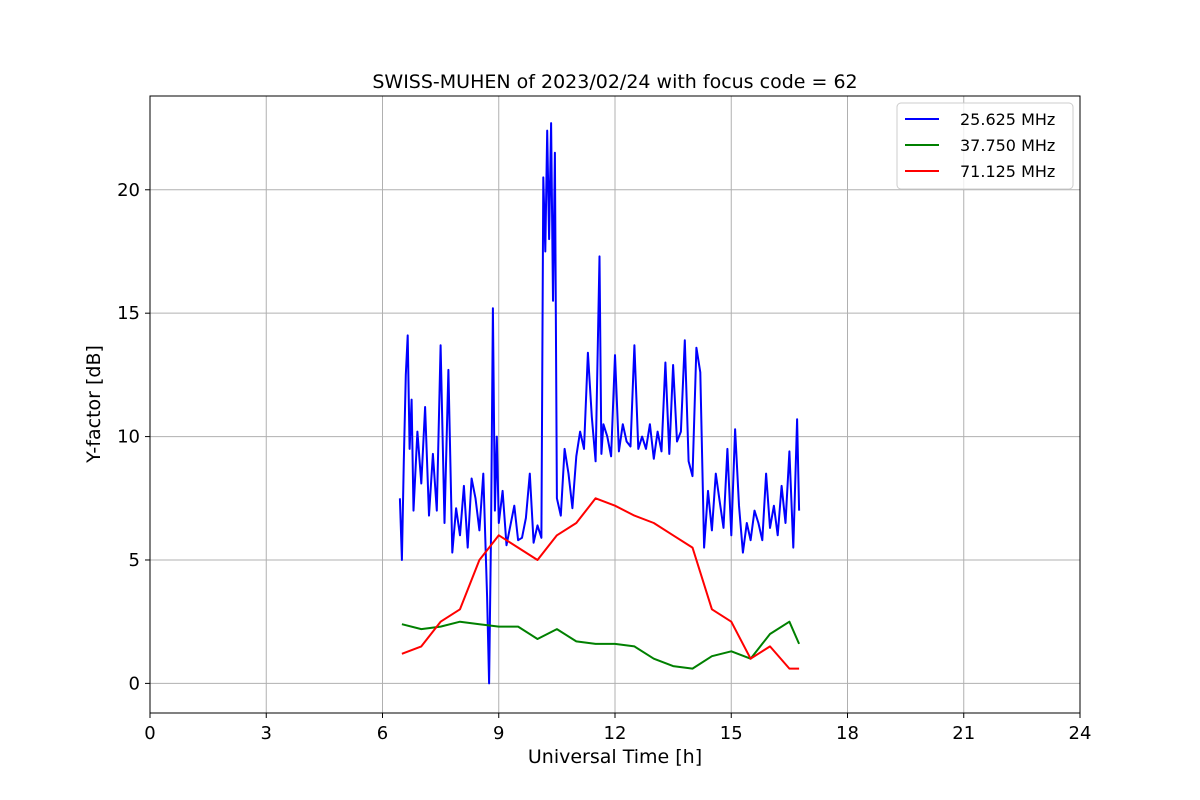  I want to click on x-tick-label: 15, so click(731, 733).